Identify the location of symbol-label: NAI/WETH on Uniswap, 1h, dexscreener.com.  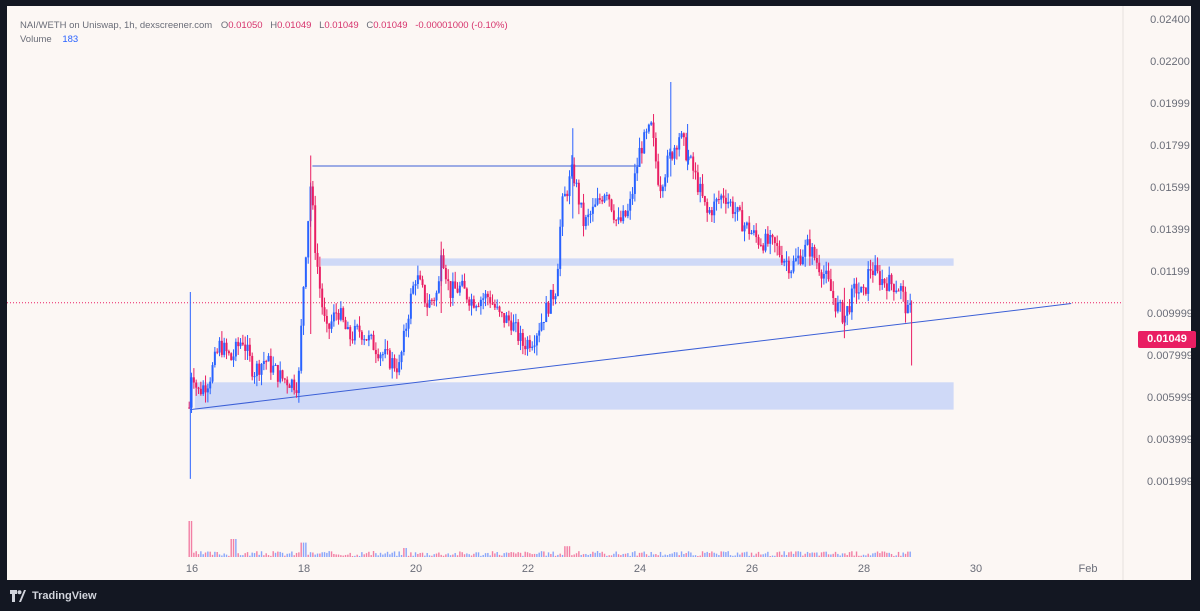
(116, 25).